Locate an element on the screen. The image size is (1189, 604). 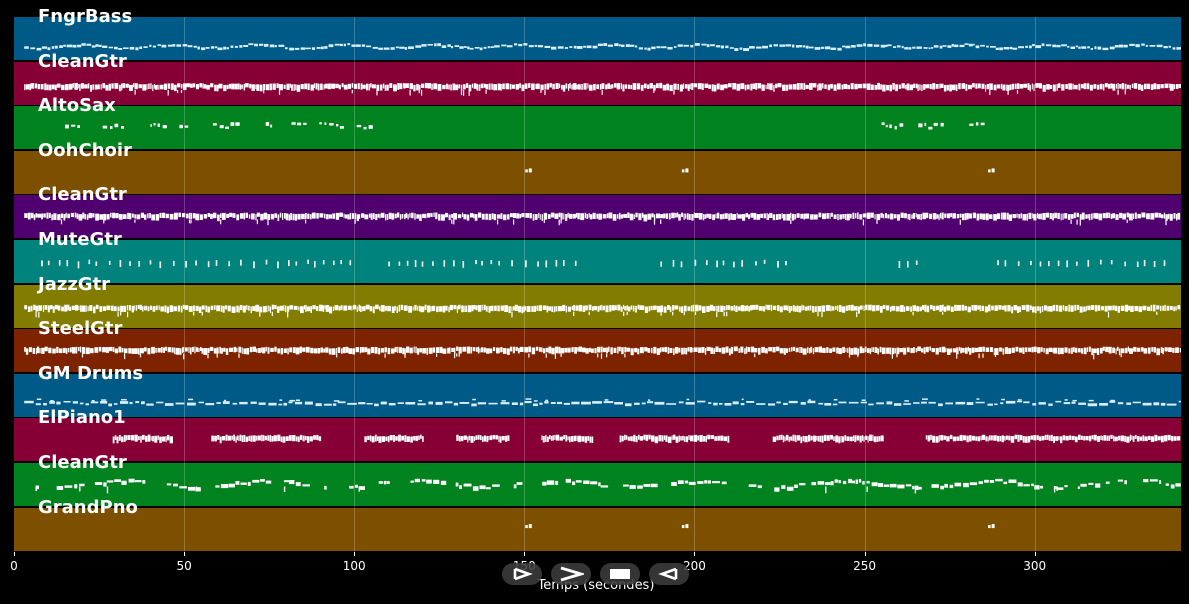
track-lane: AltoSax is located at coordinates (597, 123).